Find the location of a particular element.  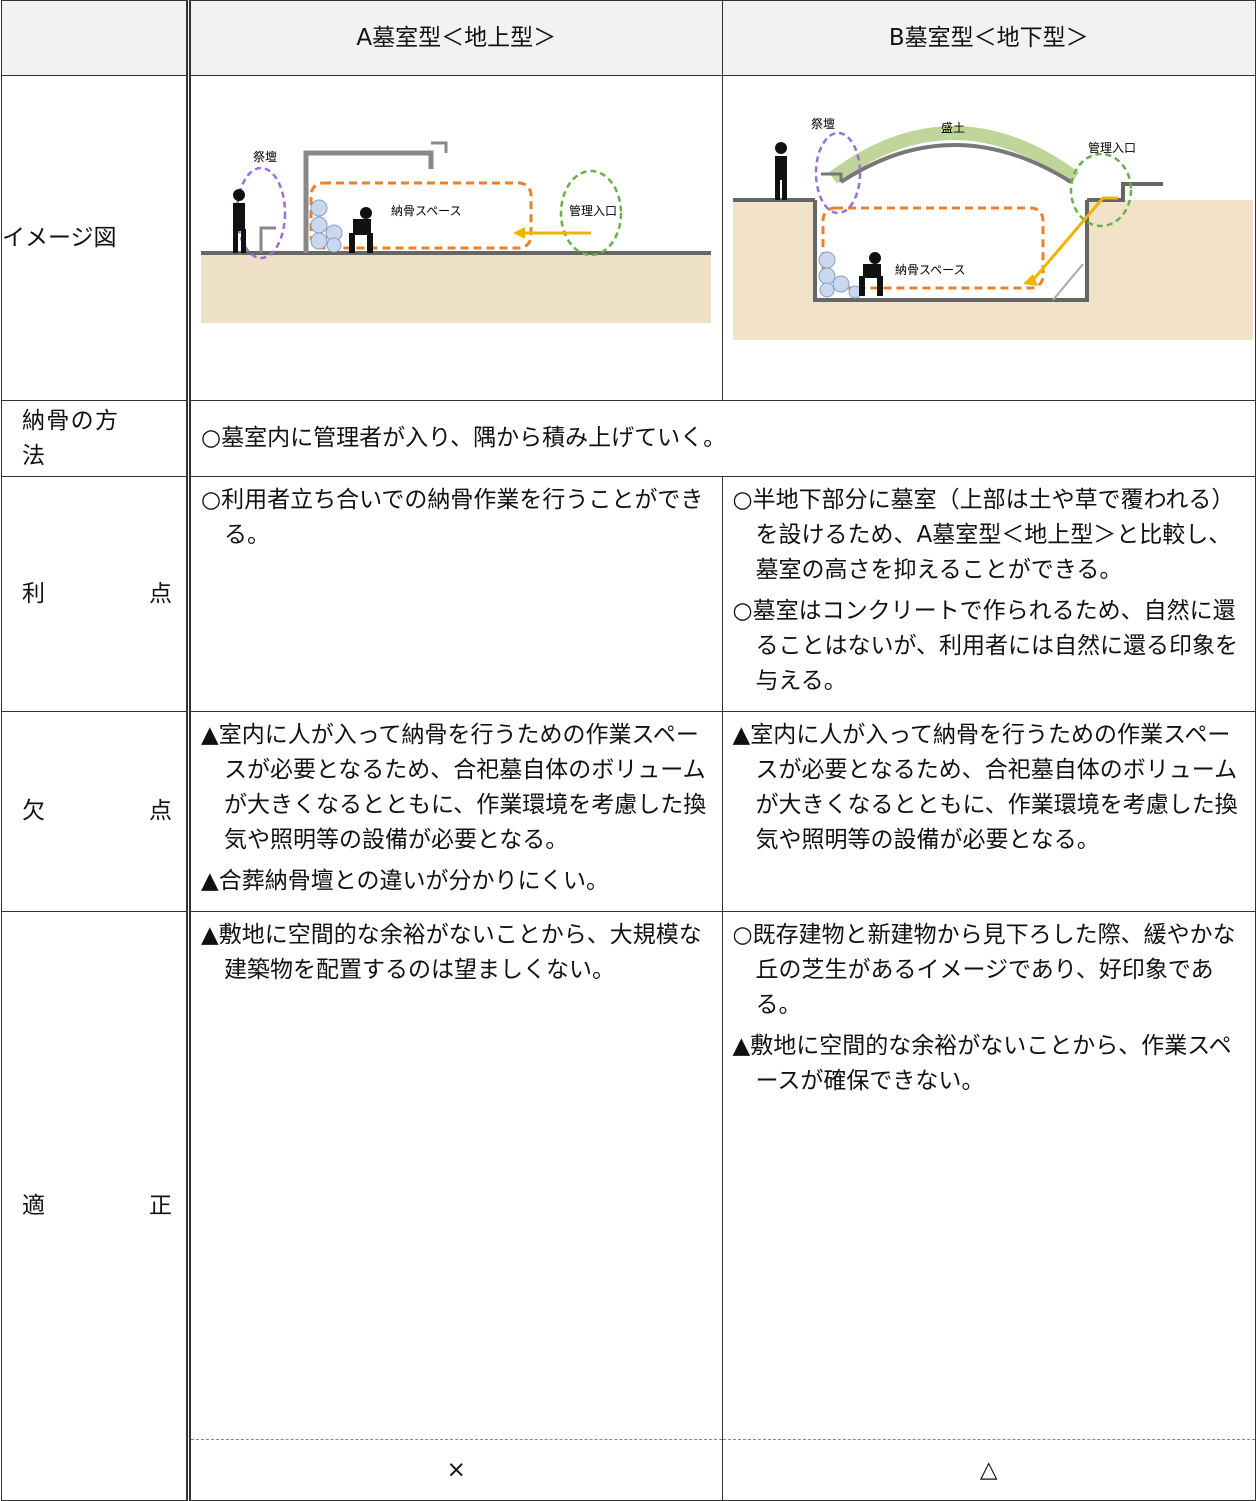

verdict: × is located at coordinates (456, 1470).